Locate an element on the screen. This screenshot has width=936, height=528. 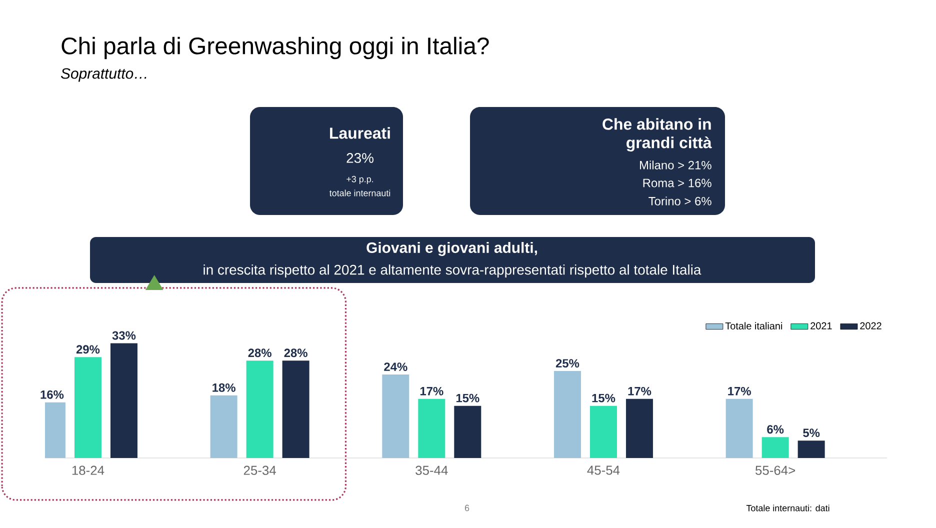
text: Laureati is located at coordinates (360, 133).